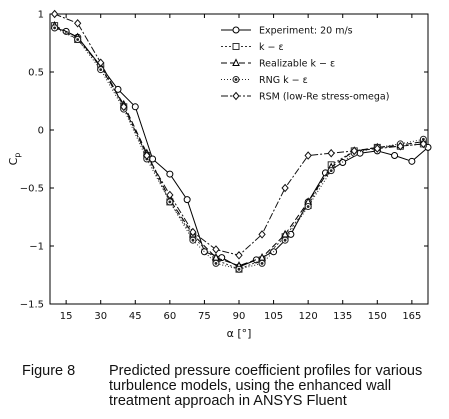 The height and width of the screenshot is (419, 449). Describe the element at coordinates (32, 189) in the screenshot. I see `y-tick-label: −0.5` at that location.